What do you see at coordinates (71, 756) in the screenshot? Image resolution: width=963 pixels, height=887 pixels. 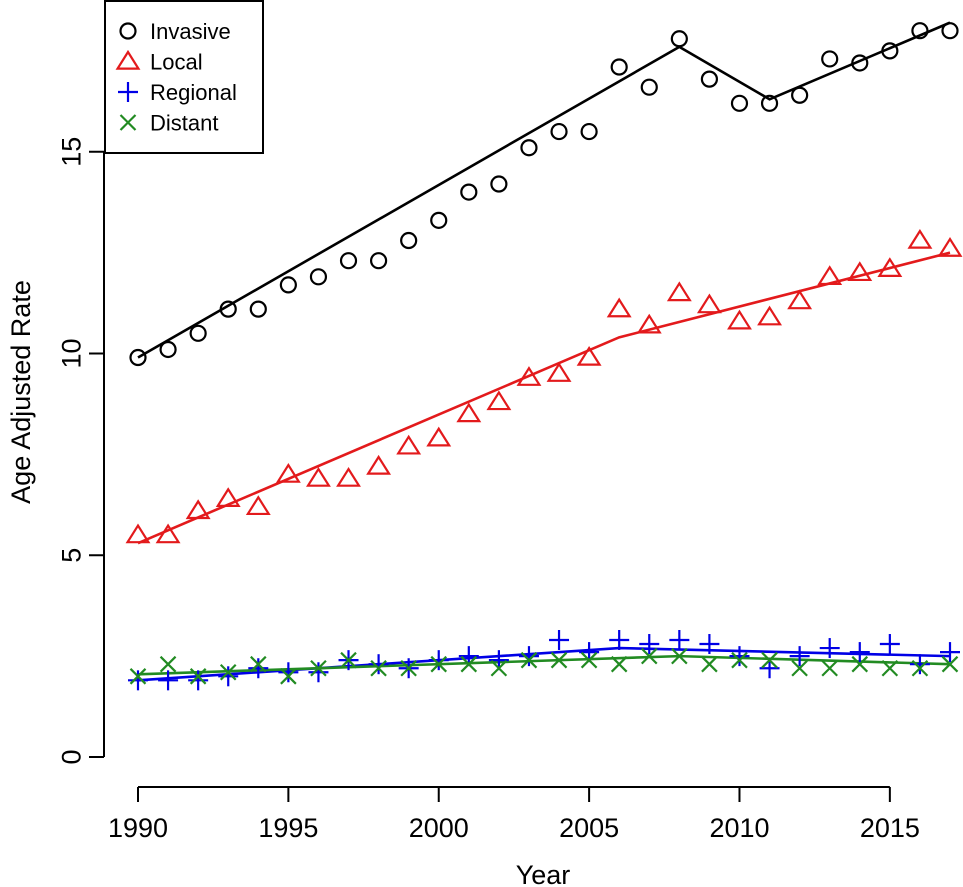 I see `y-tick-label: 0` at bounding box center [71, 756].